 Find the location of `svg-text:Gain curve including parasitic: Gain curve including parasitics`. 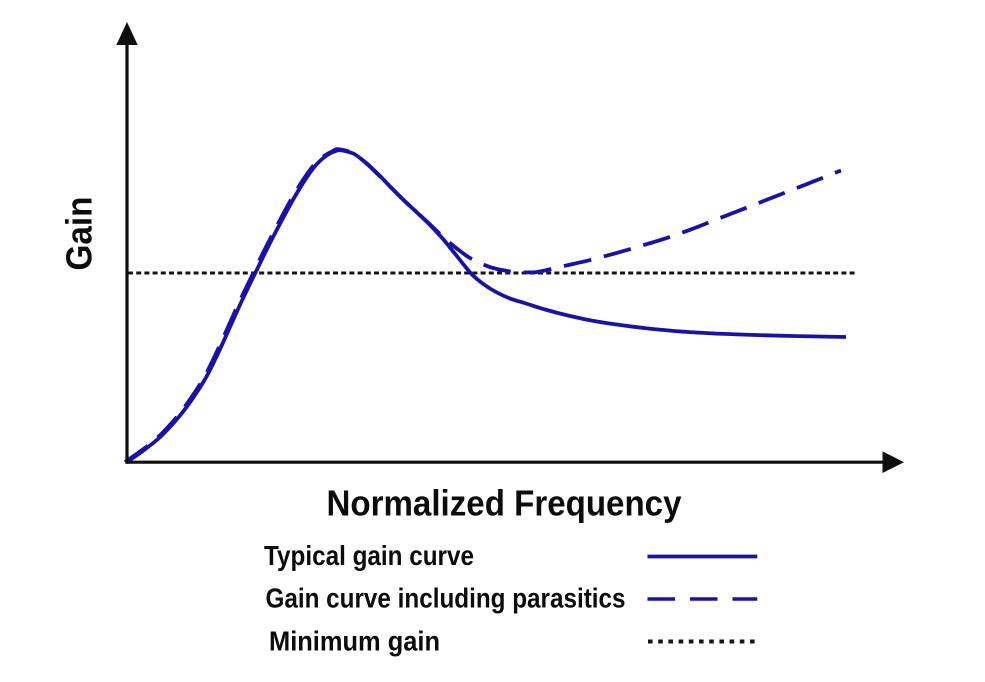

svg-text:Gain curve including parasitic: Gain curve including parasitics is located at coordinates (446, 598).